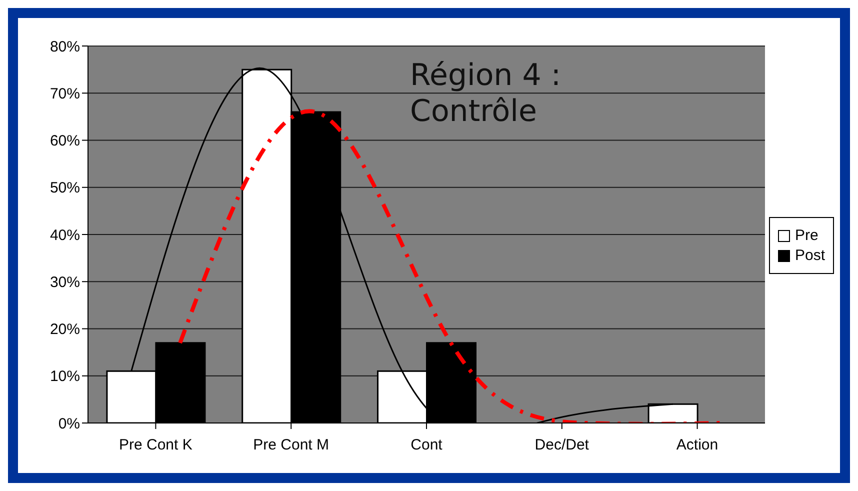  What do you see at coordinates (65, 141) in the screenshot?
I see `y-tick-label: 60%` at bounding box center [65, 141].